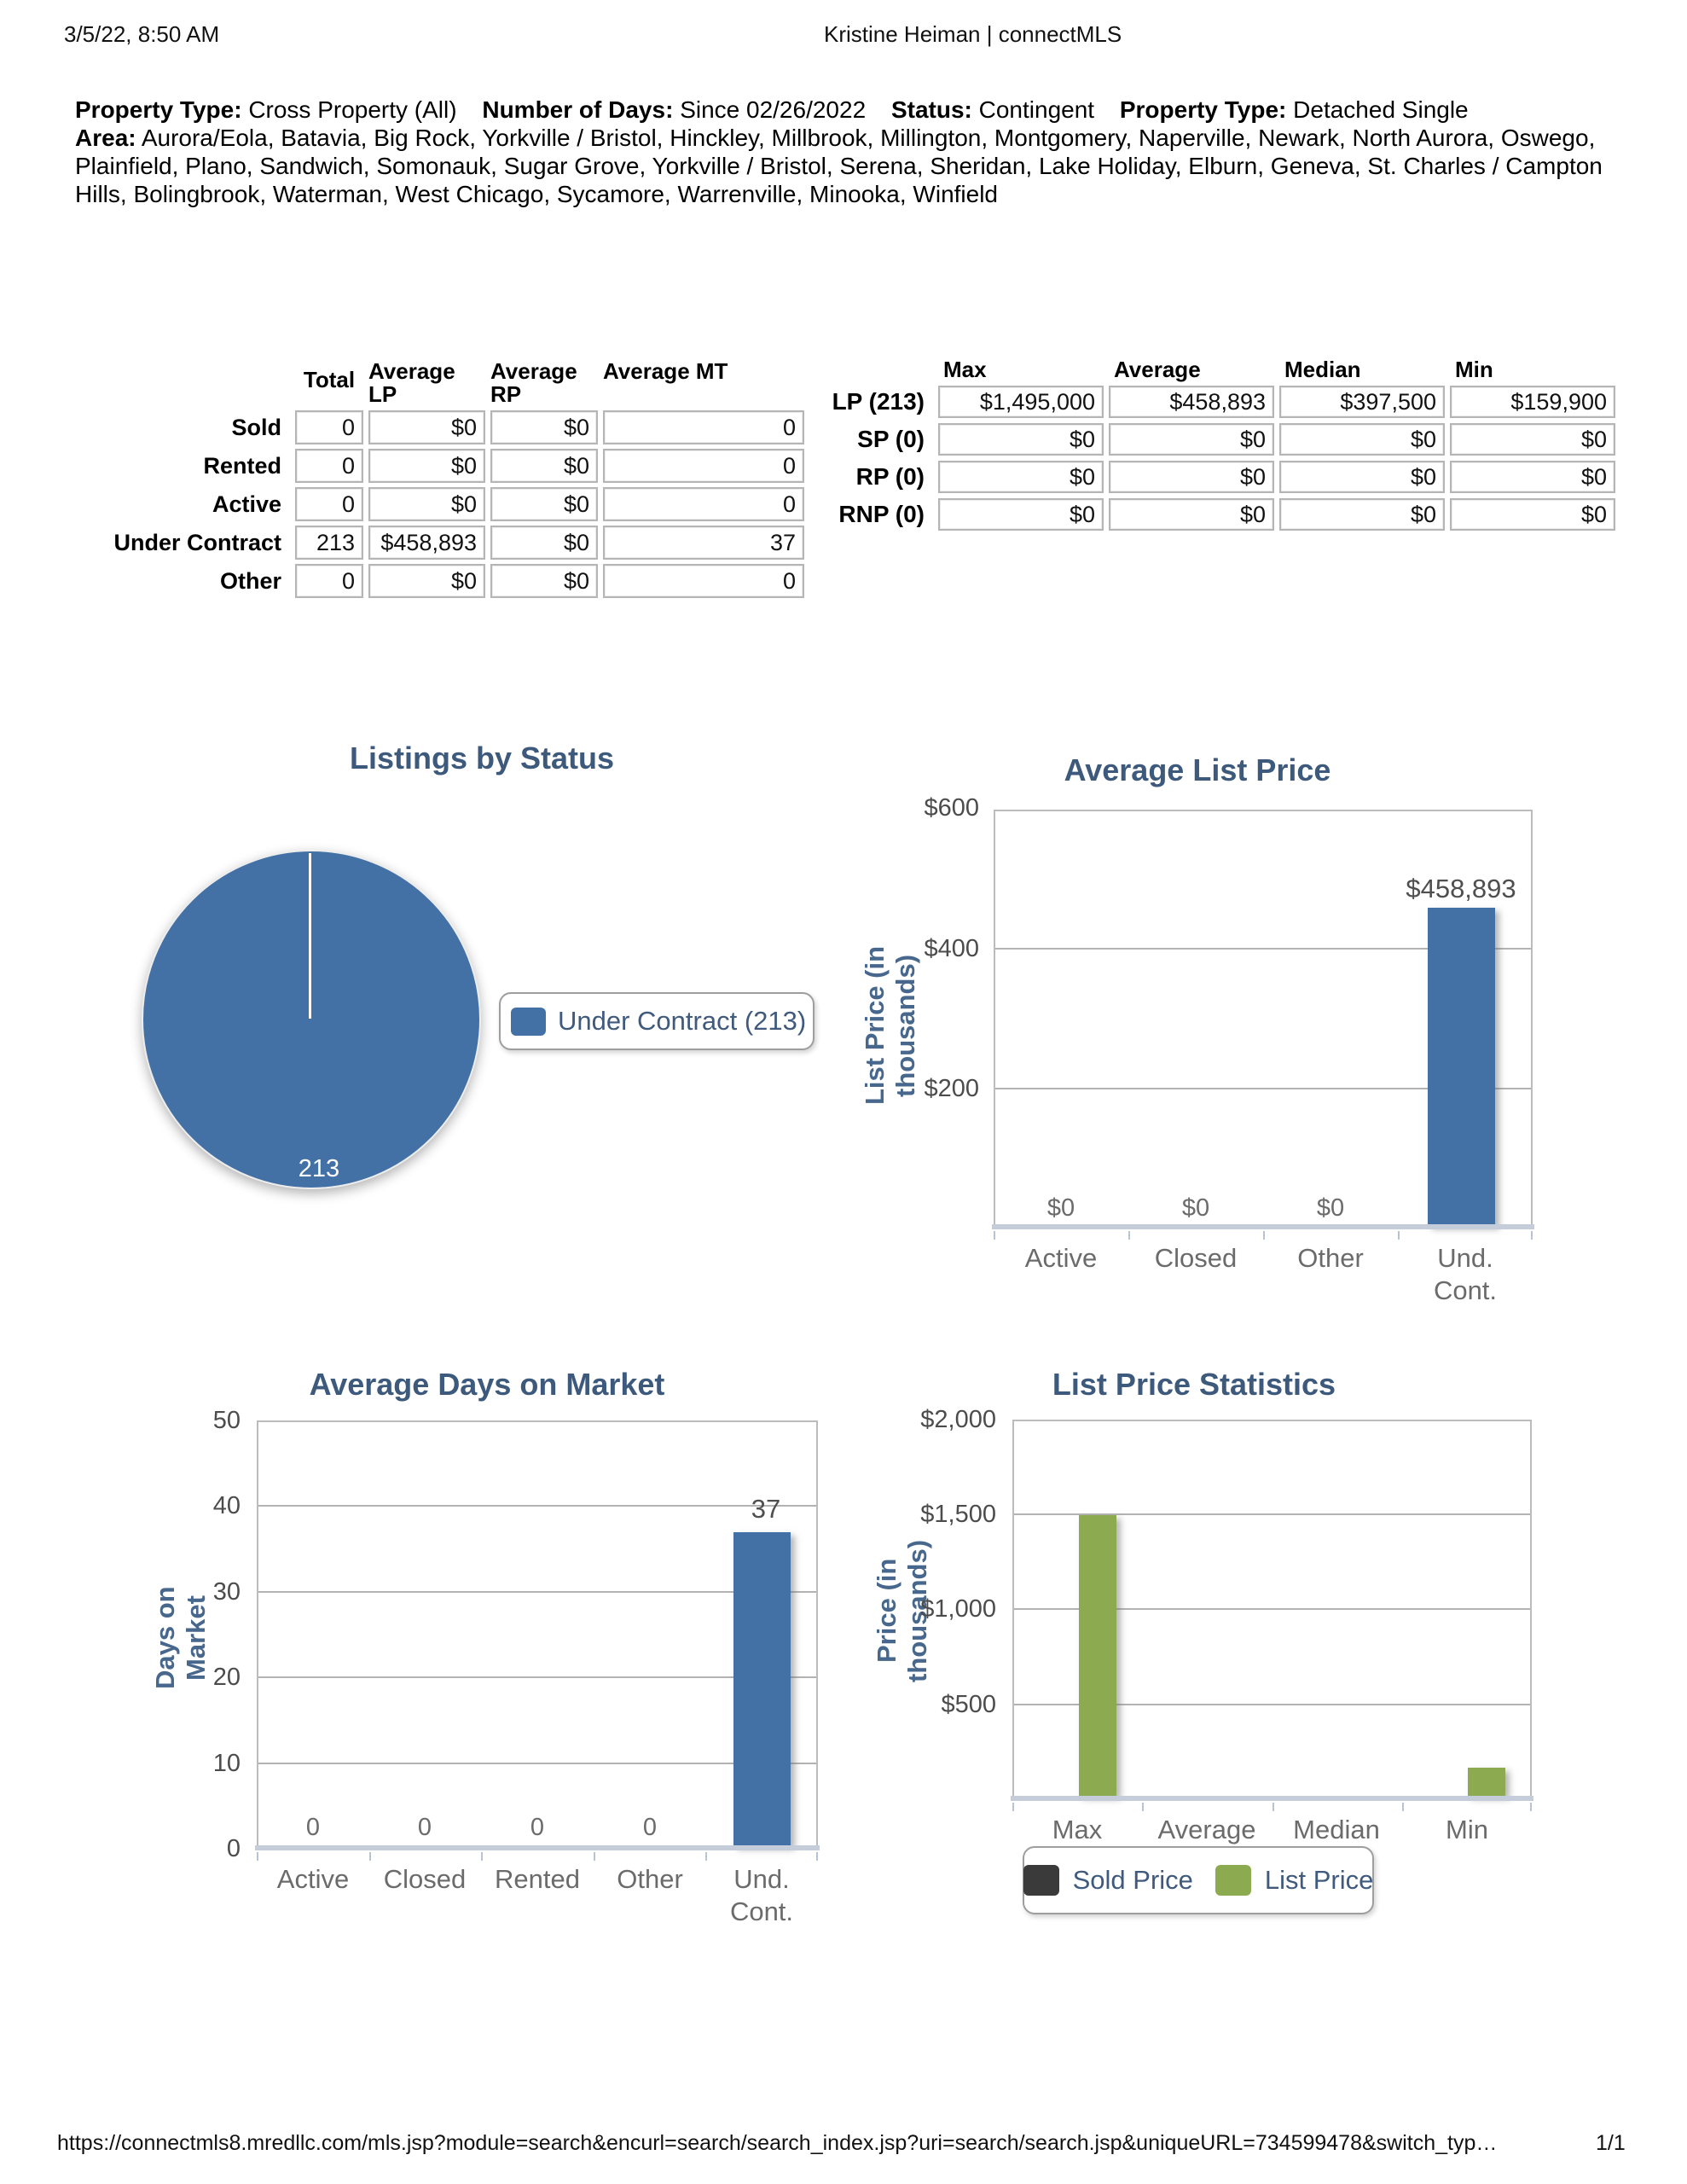  I want to click on status-cell-sold-avg-rp: $0, so click(544, 427).